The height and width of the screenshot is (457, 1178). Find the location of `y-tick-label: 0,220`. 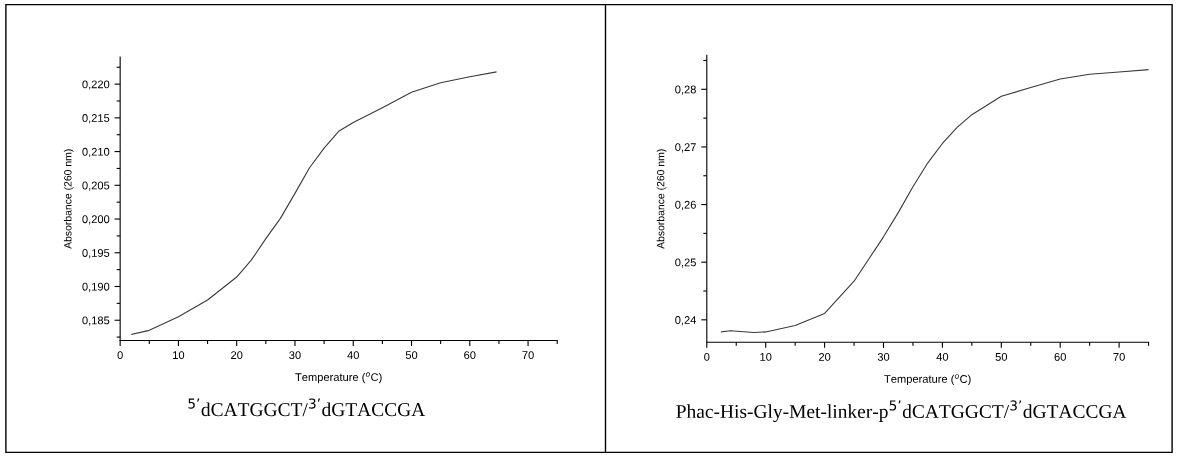

y-tick-label: 0,220 is located at coordinates (96, 85).